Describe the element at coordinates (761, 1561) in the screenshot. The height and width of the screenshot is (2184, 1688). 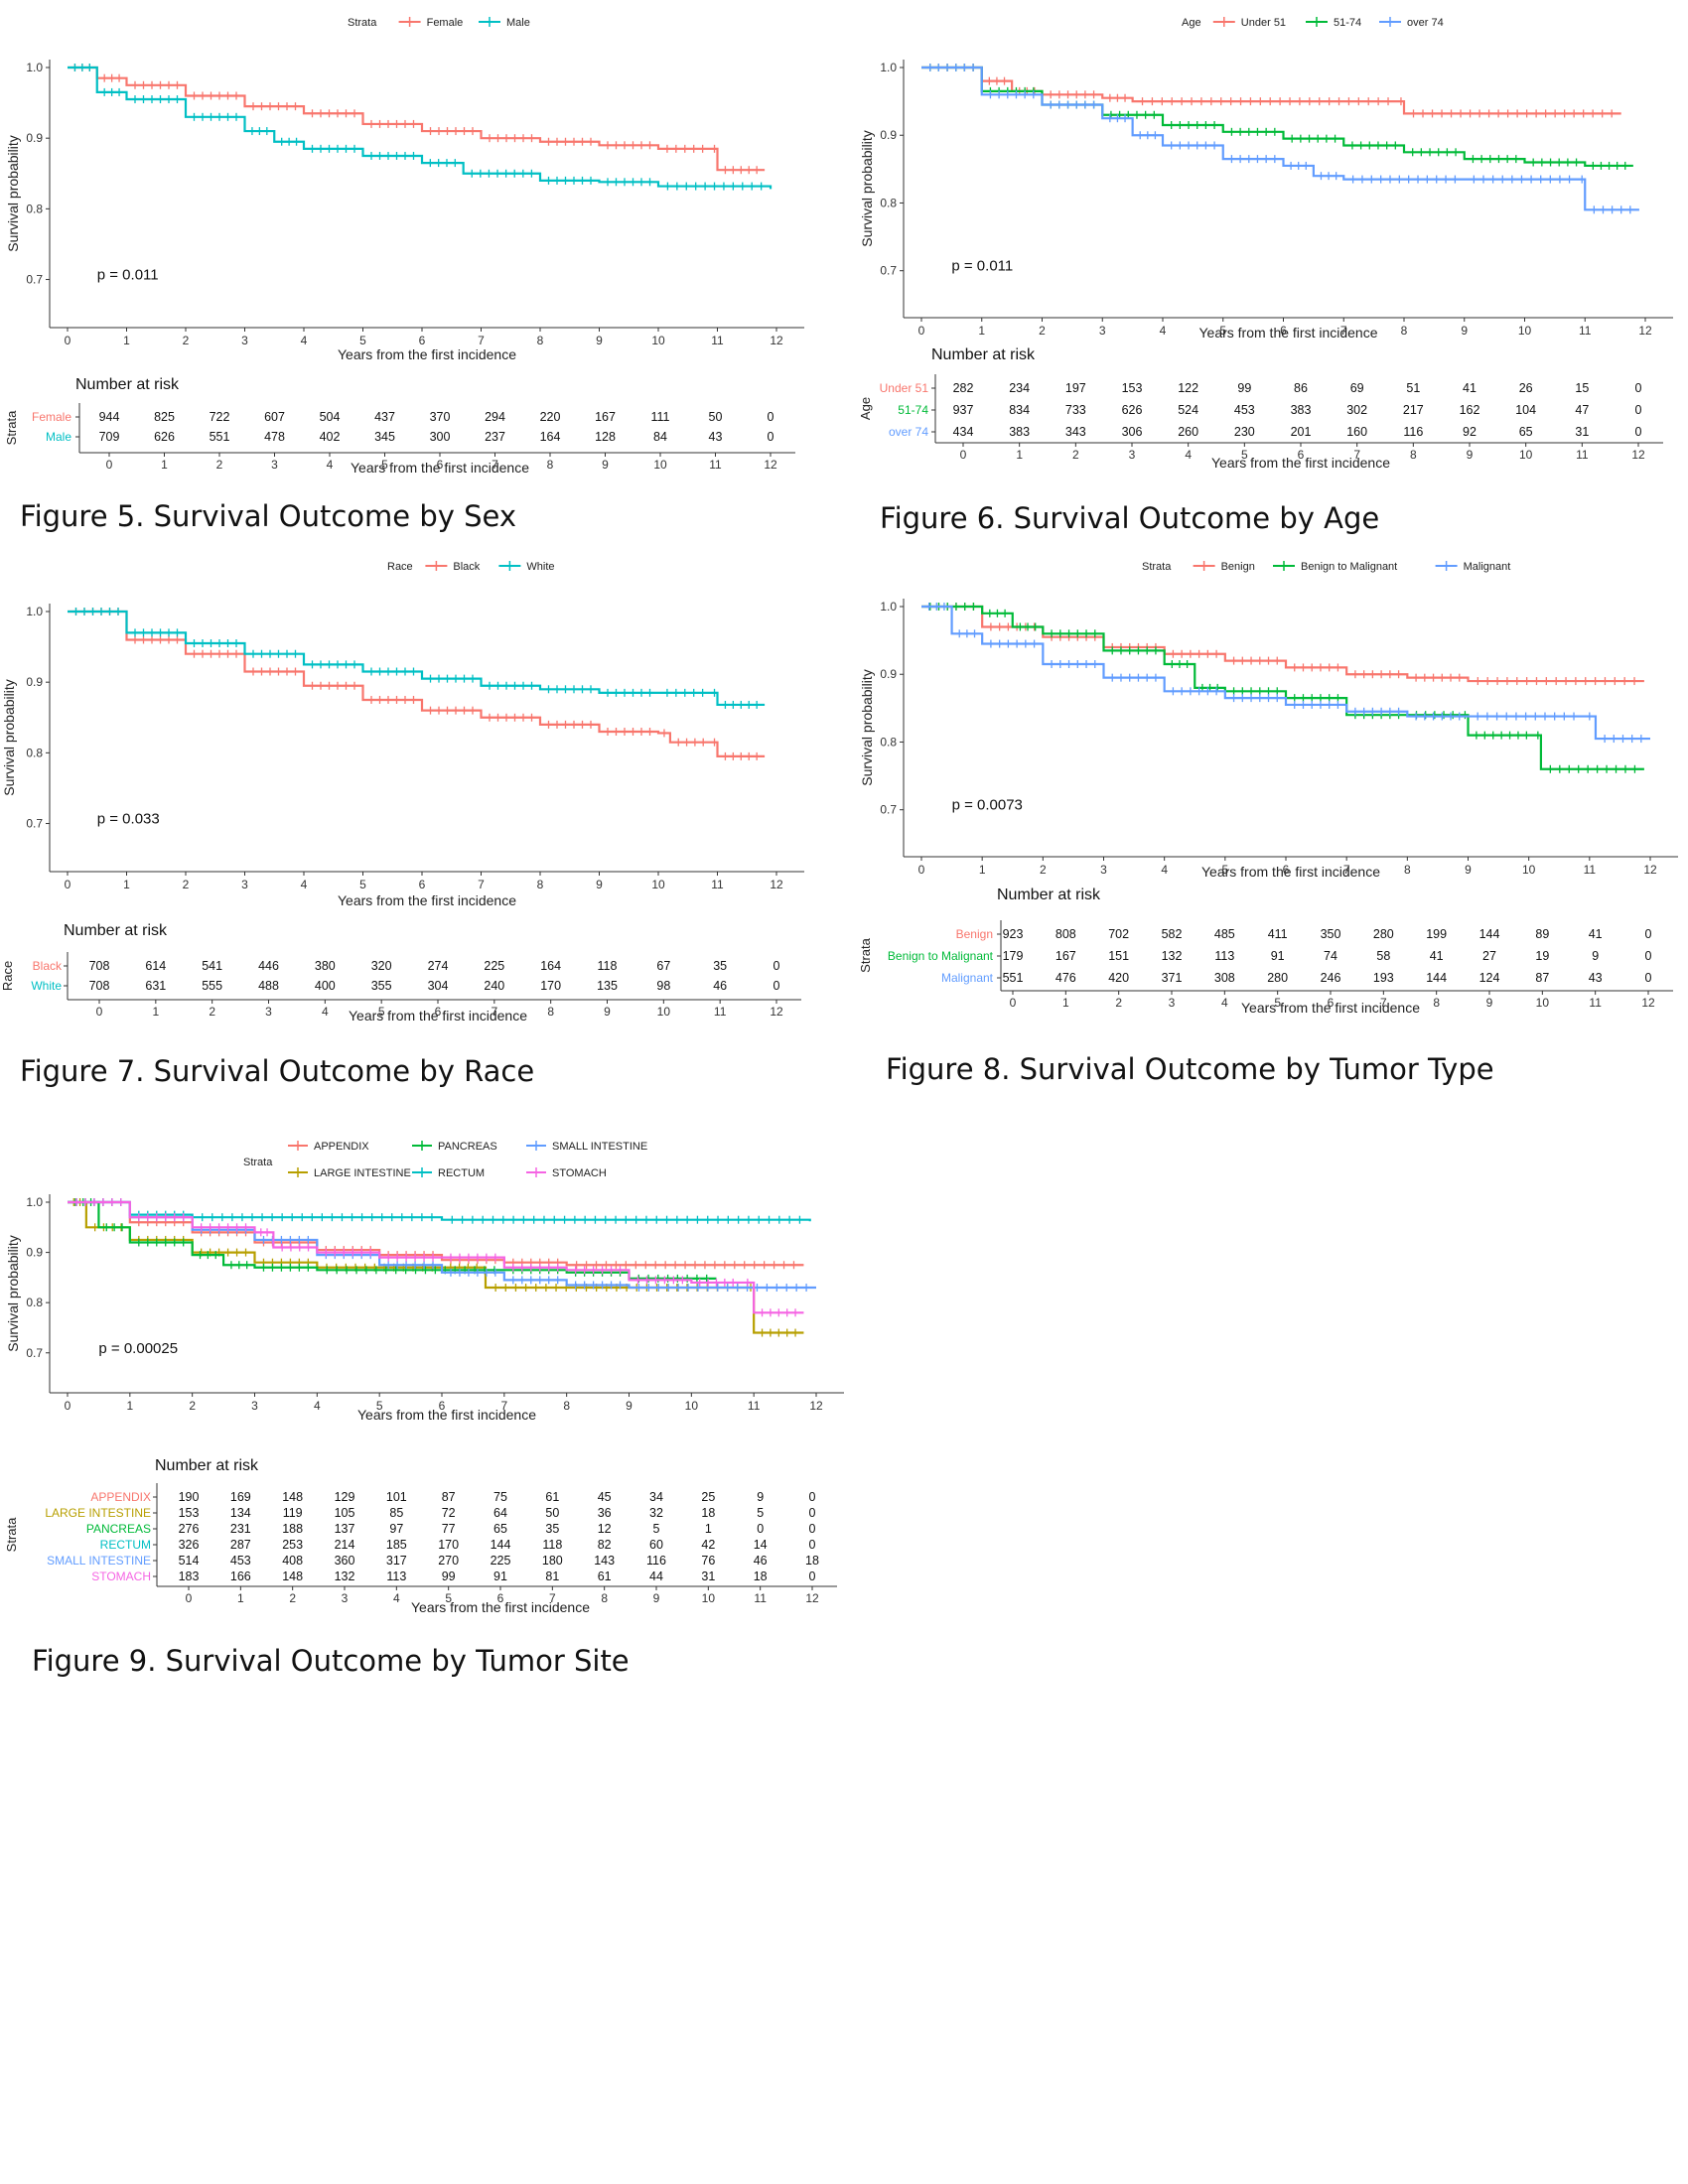
I see `risk-count: 46` at that location.